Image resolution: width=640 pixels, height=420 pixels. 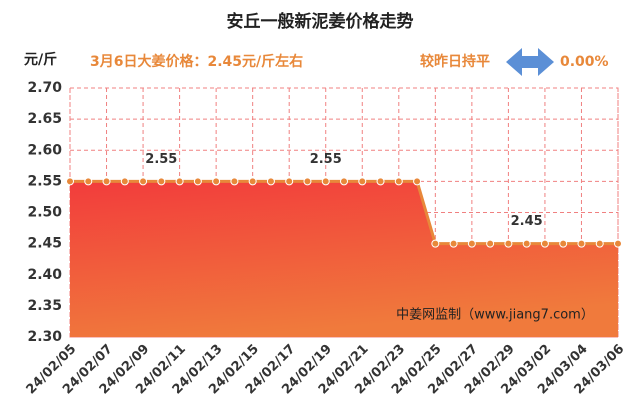 What do you see at coordinates (44, 213) in the screenshot?
I see `y-tick-label: 2.50` at bounding box center [44, 213].